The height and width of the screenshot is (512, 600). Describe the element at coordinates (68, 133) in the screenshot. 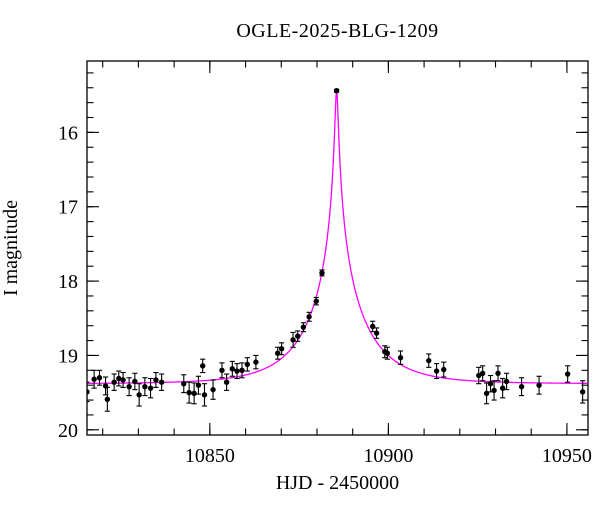

I see `y-tick-label: 16` at that location.